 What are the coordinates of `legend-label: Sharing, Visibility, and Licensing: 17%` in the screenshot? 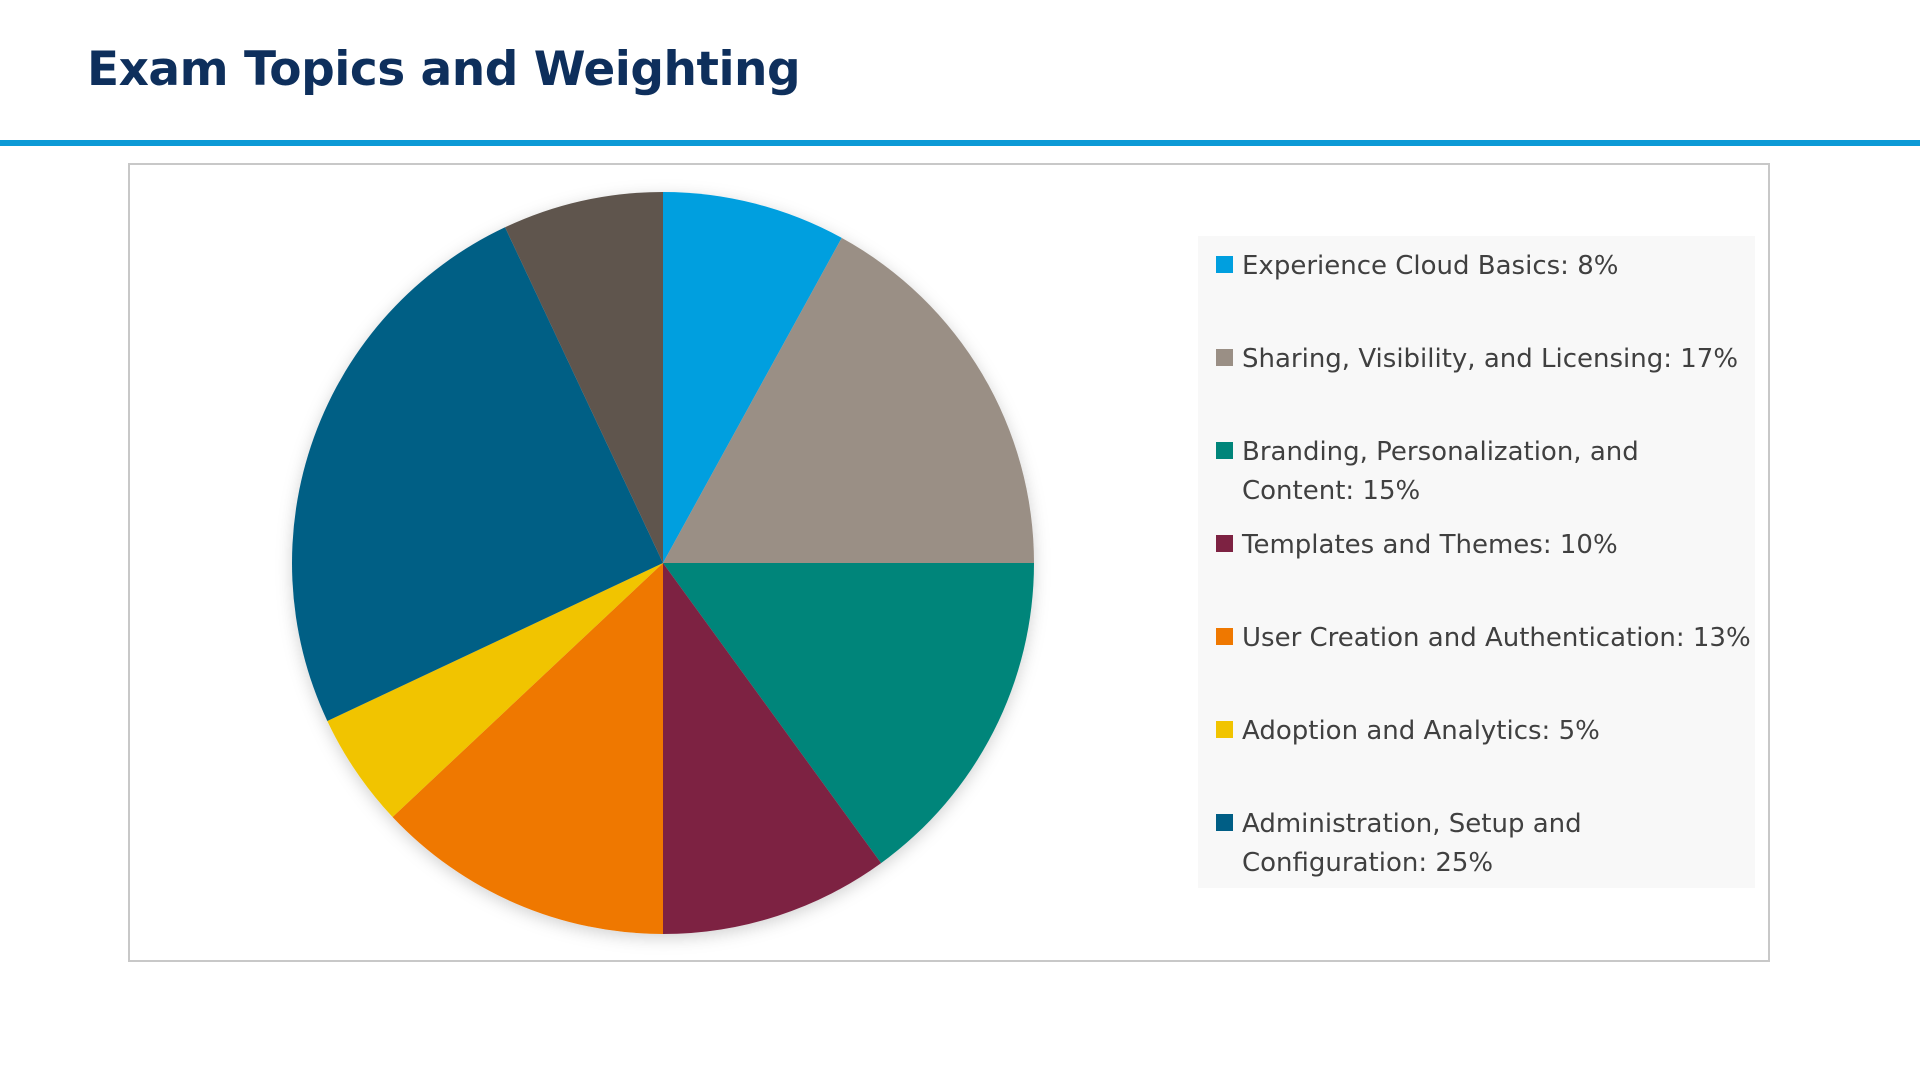 It's located at (1490, 359).